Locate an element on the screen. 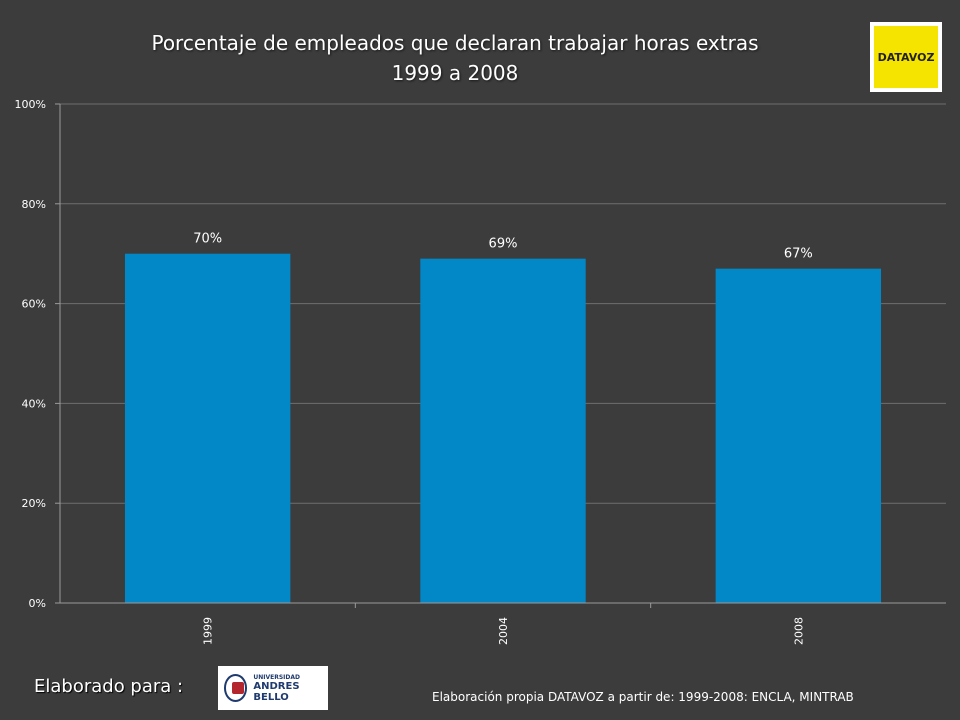 This screenshot has height=720, width=960. x-tick-label-2004: 2004 is located at coordinates (503, 631).